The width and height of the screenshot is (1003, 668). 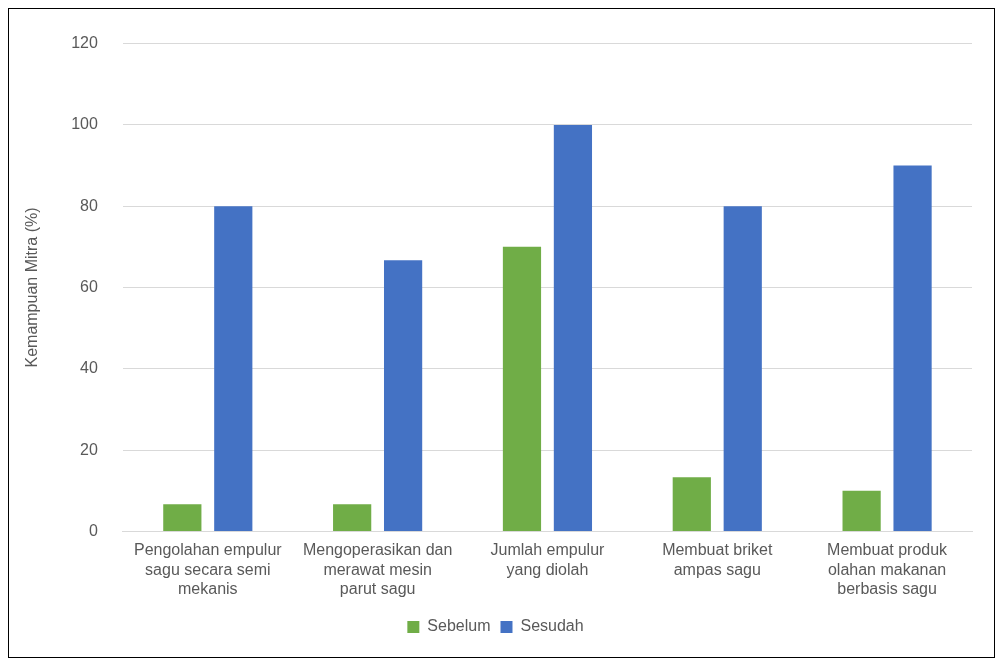 What do you see at coordinates (84, 124) in the screenshot?
I see `y-tick-label: 100` at bounding box center [84, 124].